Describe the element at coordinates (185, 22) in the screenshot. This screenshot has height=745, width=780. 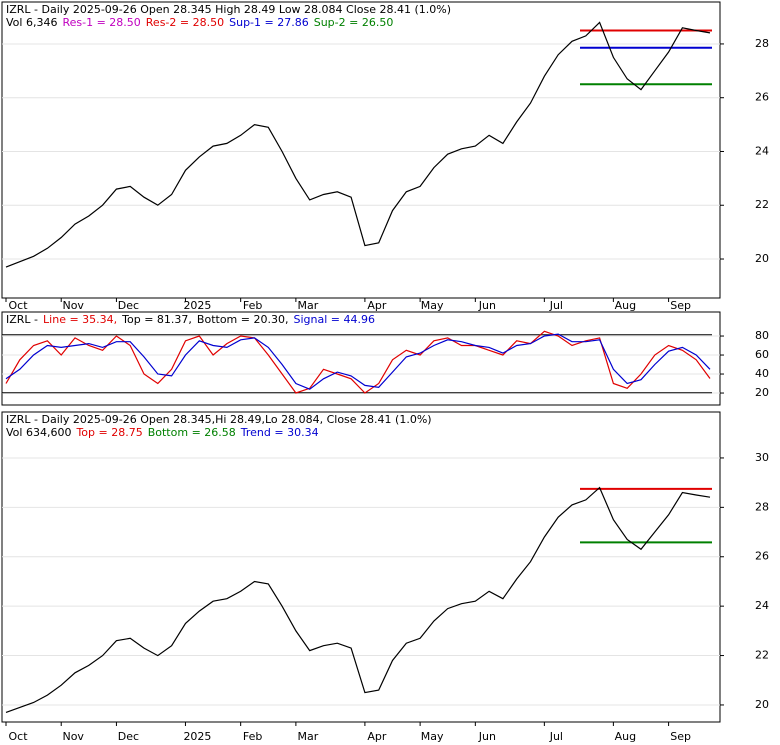
I see `header-item: Res-2 = 28.50` at that location.